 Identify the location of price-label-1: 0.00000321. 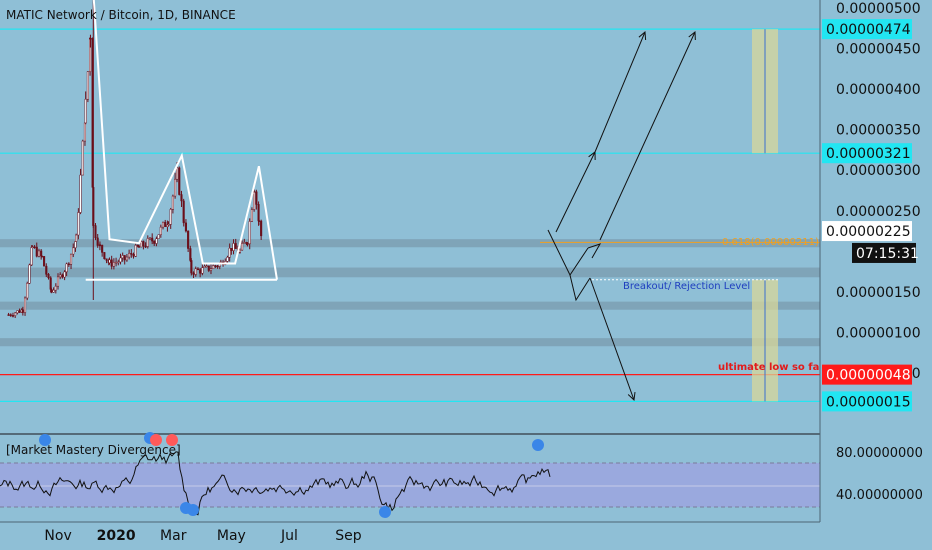
(868, 154).